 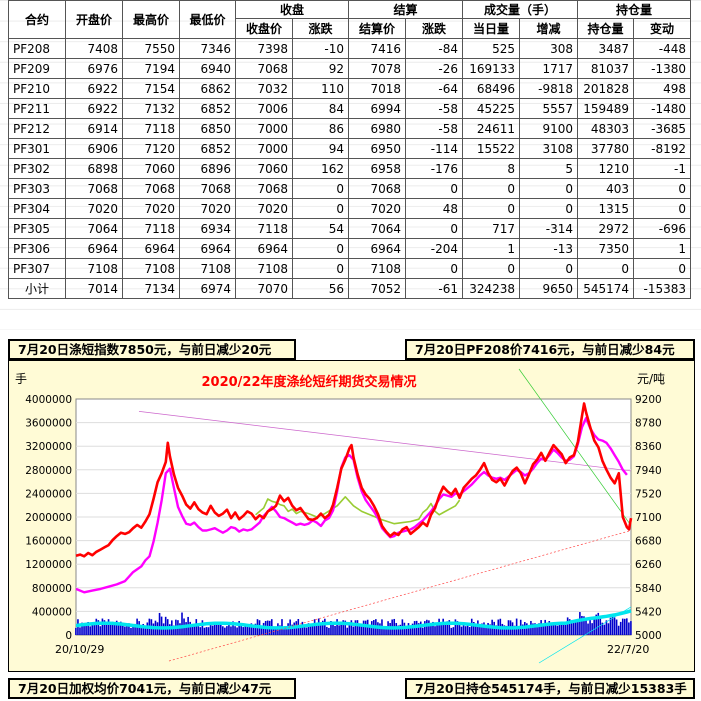 I want to click on value-cell: 7006, so click(x=264, y=108).